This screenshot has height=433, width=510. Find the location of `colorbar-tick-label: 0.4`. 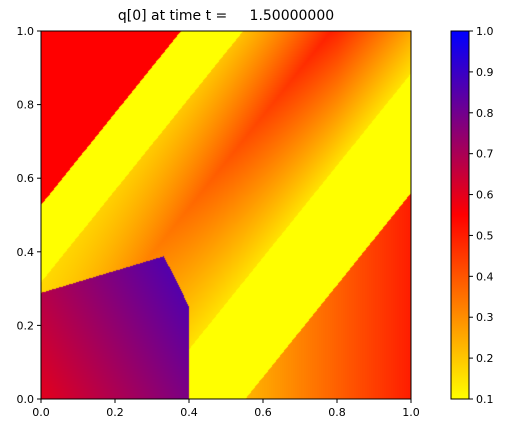

colorbar-tick-label: 0.4 is located at coordinates (485, 276).